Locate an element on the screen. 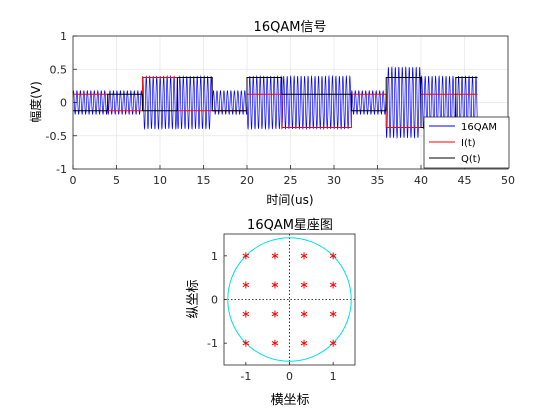 Image resolution: width=560 pixels, height=420 pixels. xtick-label-2: 10 is located at coordinates (160, 180).